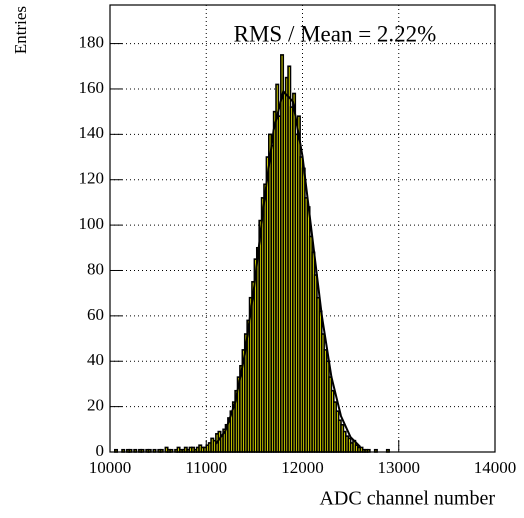 This screenshot has height=518, width=524. What do you see at coordinates (95, 314) in the screenshot?
I see `y-tick-label: 60` at bounding box center [95, 314].